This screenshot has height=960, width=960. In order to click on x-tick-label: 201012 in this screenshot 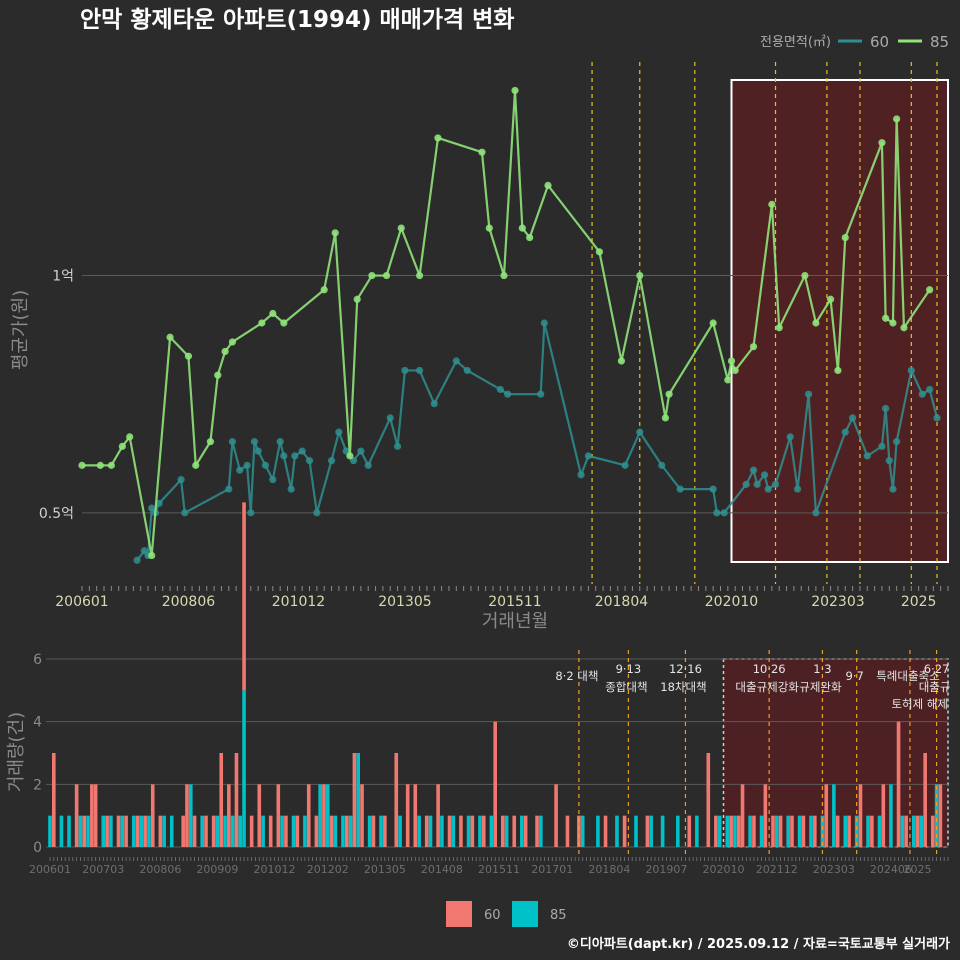, I will do `click(275, 869)`.